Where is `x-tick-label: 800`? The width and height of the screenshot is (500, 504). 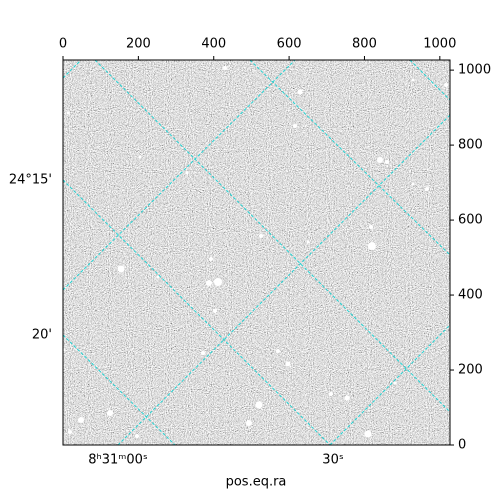 x-tick-label: 800 is located at coordinates (364, 44).